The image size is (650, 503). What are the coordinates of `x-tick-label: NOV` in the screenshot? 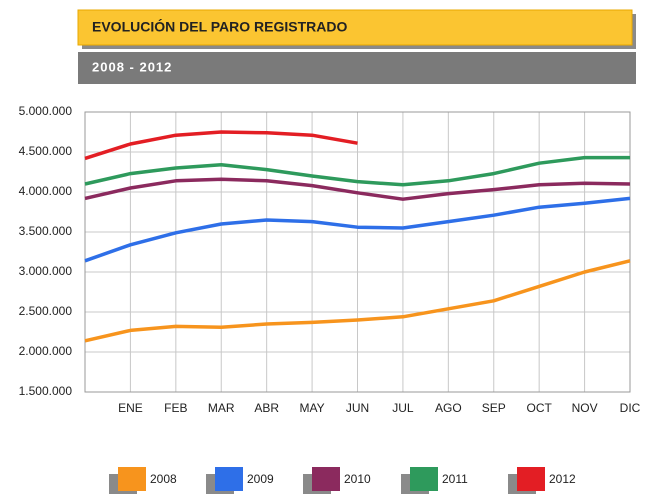 It's located at (585, 408).